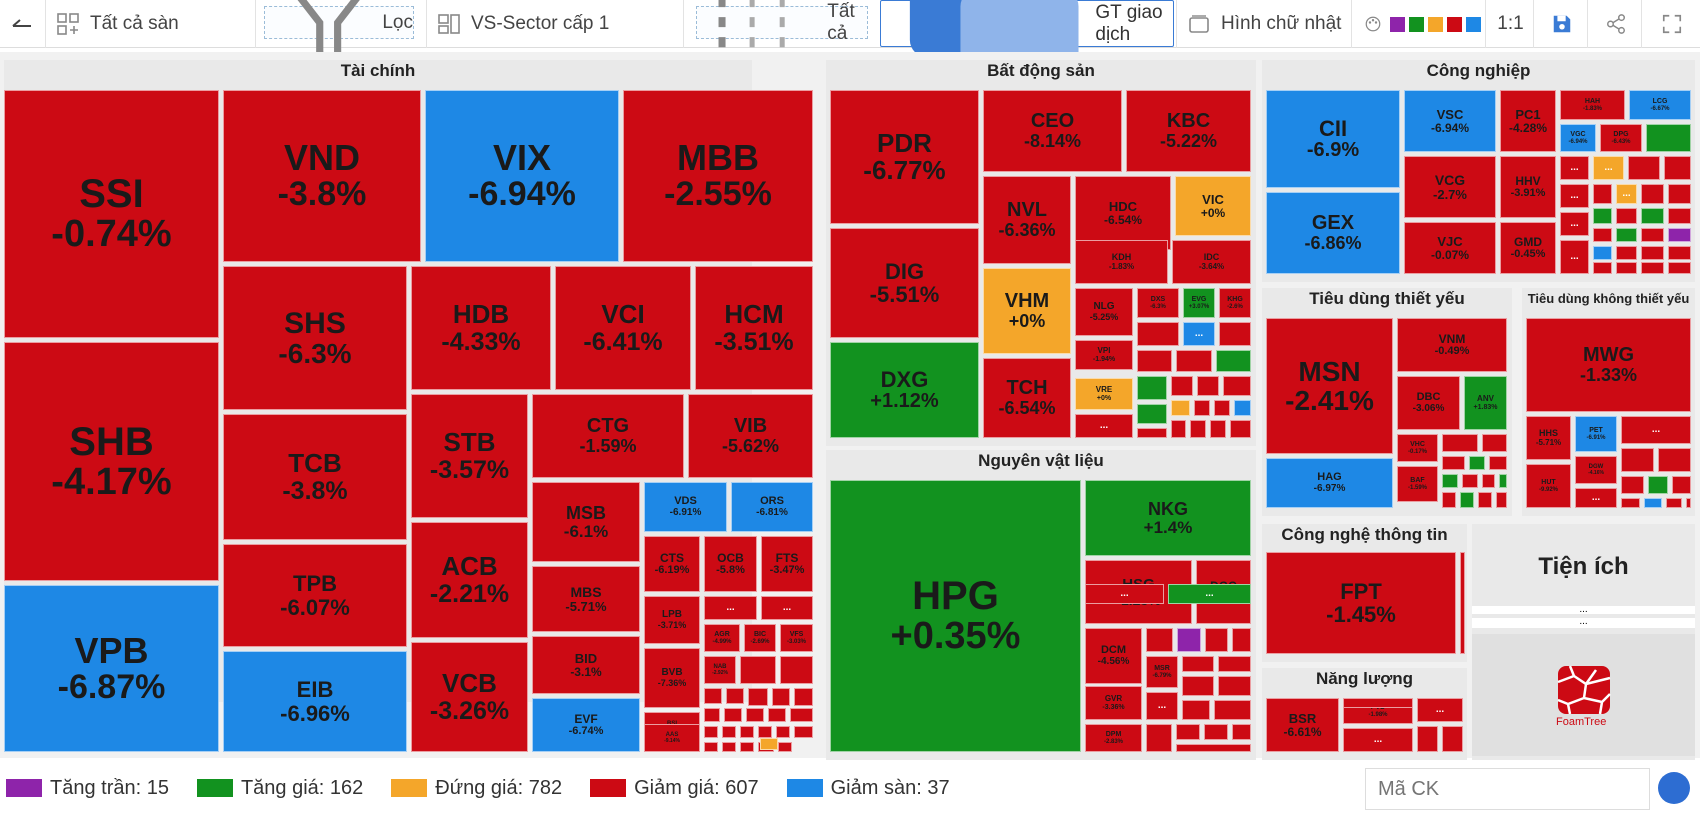 The height and width of the screenshot is (816, 1700). Describe the element at coordinates (1452, 345) in the screenshot. I see `stock-tile-vnm: VNM -0.49%` at that location.